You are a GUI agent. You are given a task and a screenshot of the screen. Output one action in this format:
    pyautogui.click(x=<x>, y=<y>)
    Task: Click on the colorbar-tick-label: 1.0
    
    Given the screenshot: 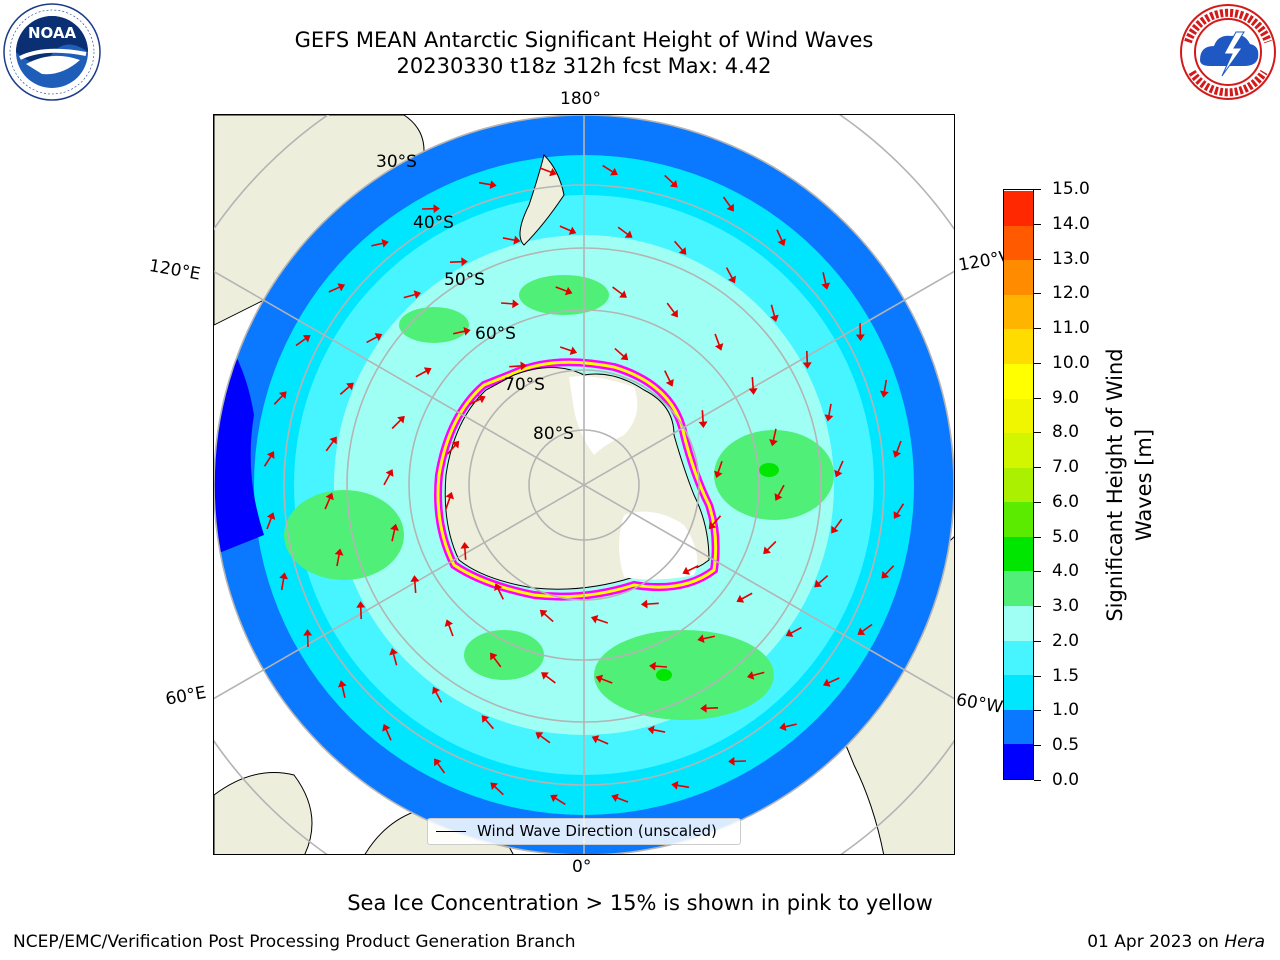 What is the action you would take?
    pyautogui.click(x=1066, y=710)
    